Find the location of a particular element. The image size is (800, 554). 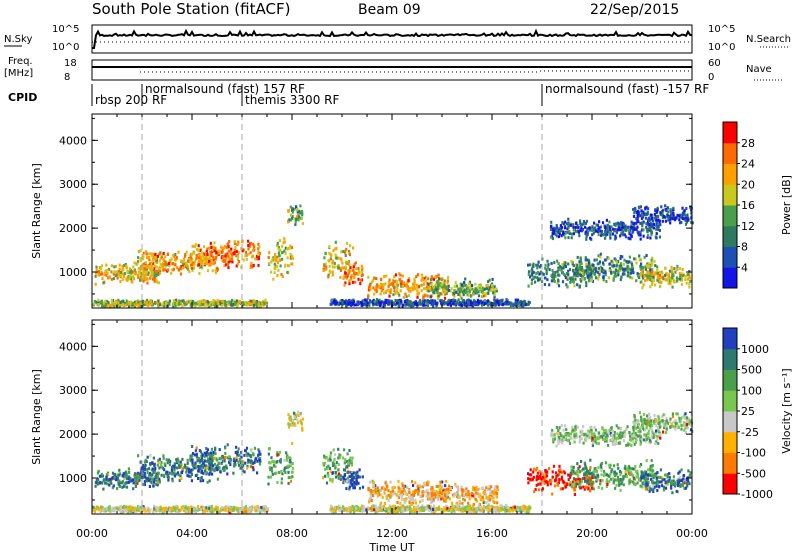

colorbar-segment is located at coordinates (730, 195).